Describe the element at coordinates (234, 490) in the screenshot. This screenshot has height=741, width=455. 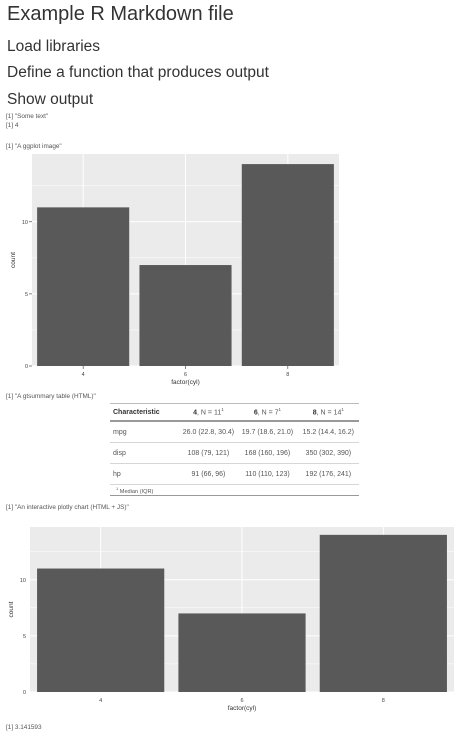
I see `table-footnote: 1 Median (IQR)` at that location.